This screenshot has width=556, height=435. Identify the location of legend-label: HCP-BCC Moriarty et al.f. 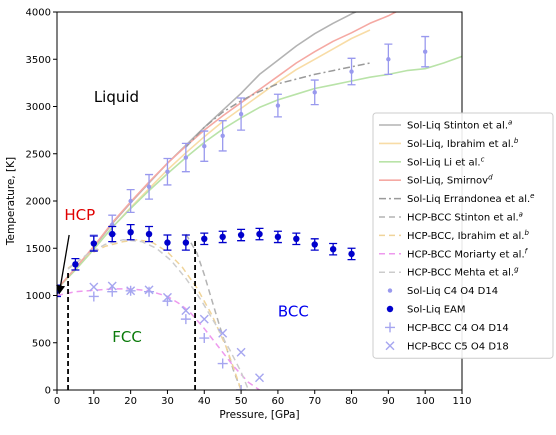
(468, 253).